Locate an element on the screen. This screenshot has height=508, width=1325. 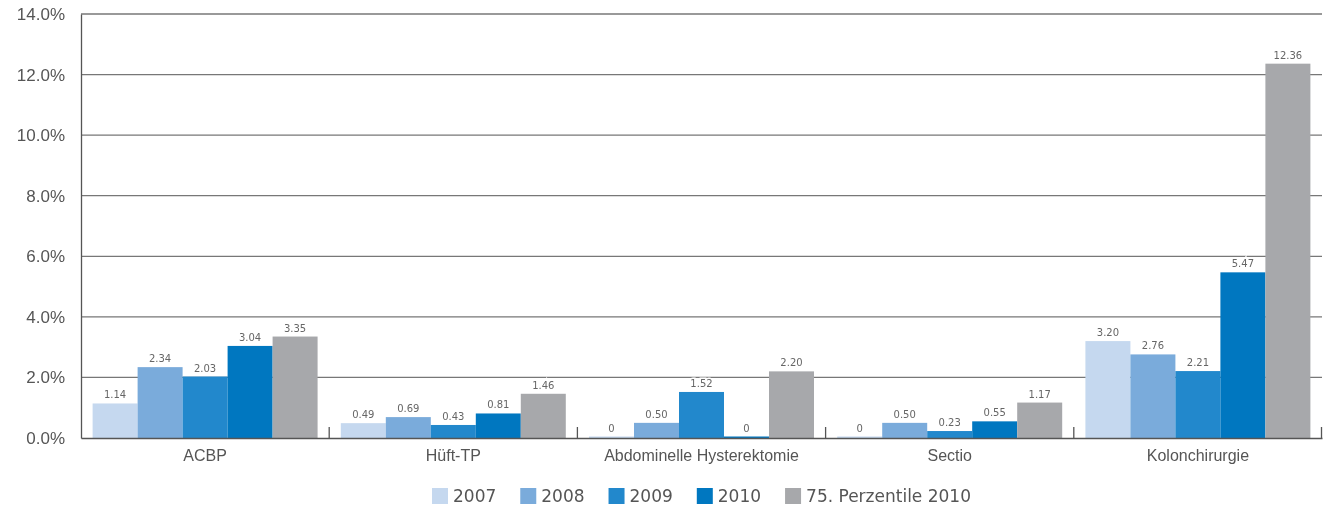
data-label: 3.35 is located at coordinates (295, 328).